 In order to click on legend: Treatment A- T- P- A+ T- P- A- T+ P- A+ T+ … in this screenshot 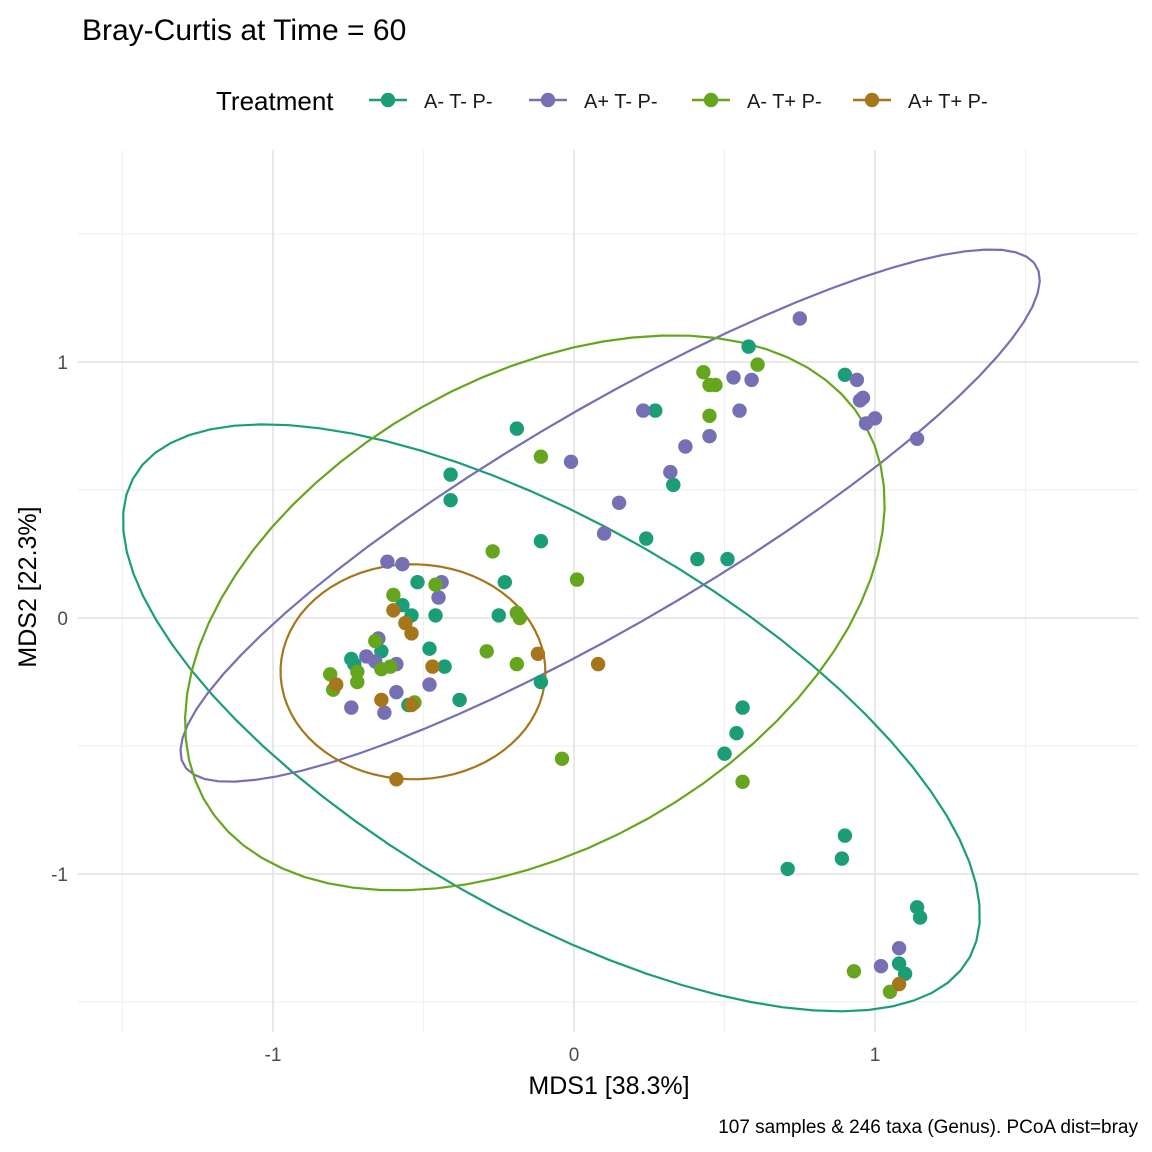, I will do `click(602, 101)`.